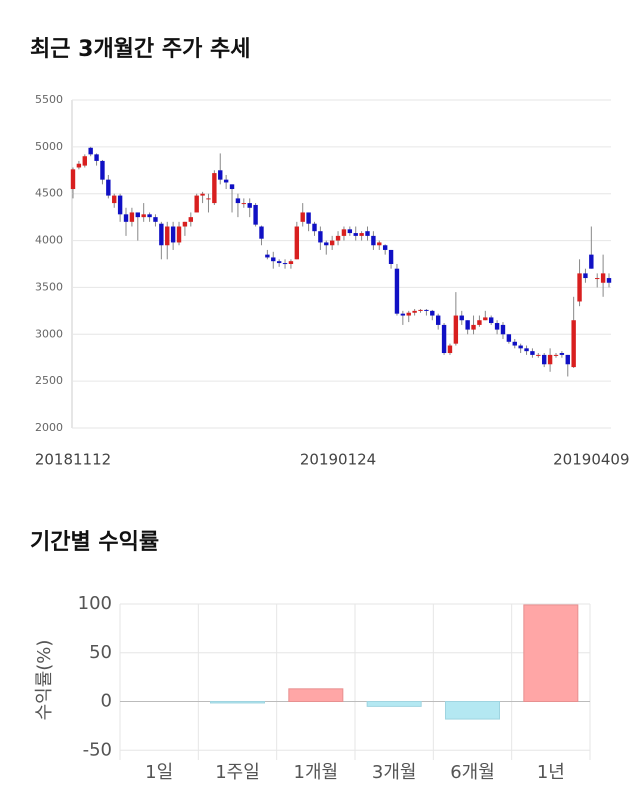 Image resolution: width=640 pixels, height=810 pixels. Describe the element at coordinates (159, 772) in the screenshot. I see `x-tick-label: 1일` at that location.